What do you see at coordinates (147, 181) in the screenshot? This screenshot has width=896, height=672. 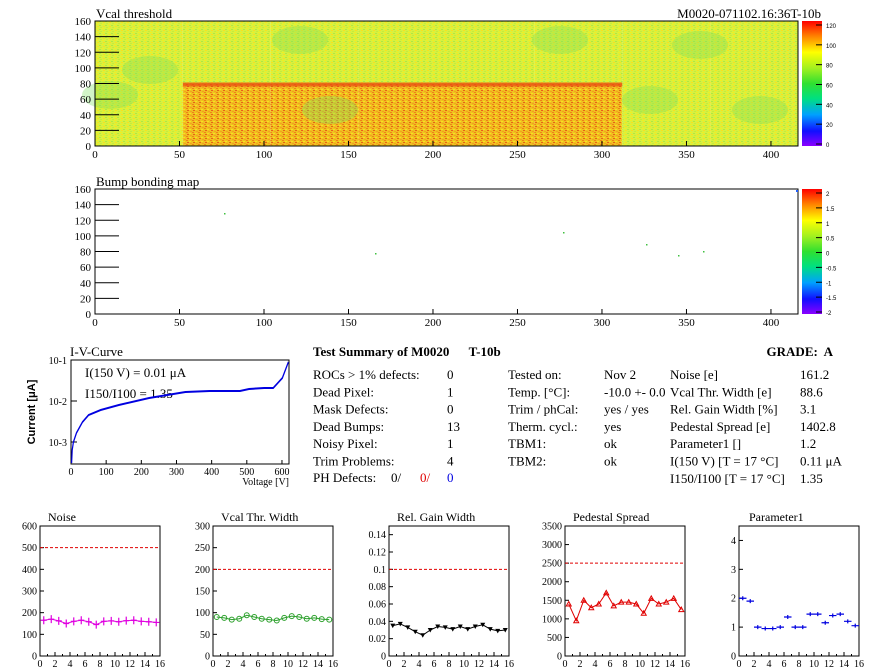 I see `bump-title: Bump bonding map` at bounding box center [147, 181].